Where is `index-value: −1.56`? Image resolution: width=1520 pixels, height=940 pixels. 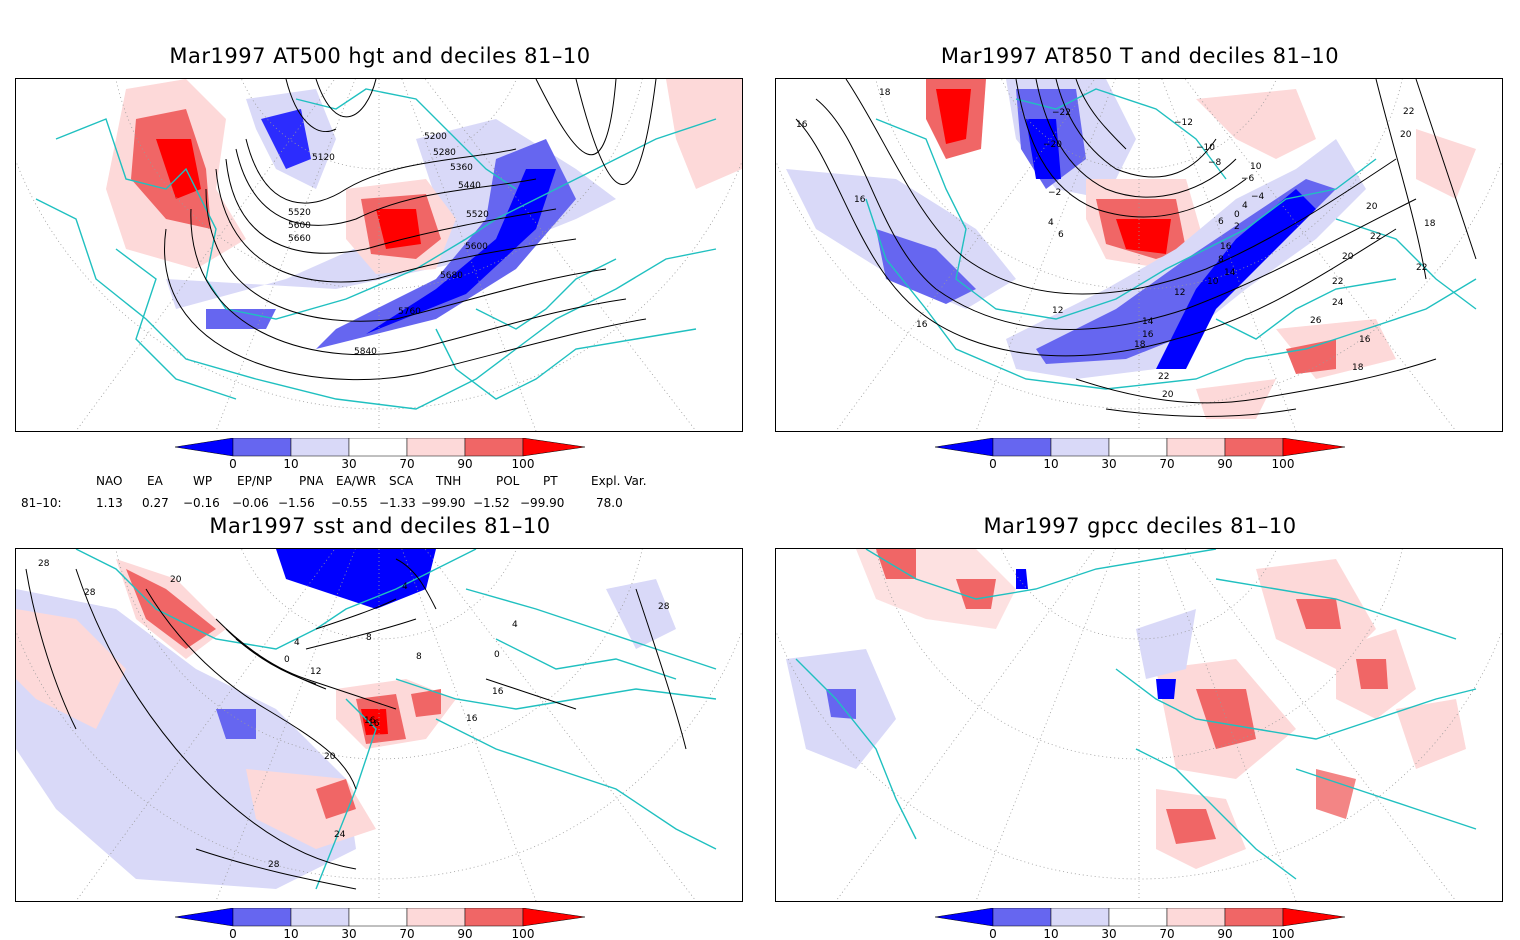 index-value: −1.56 is located at coordinates (296, 503).